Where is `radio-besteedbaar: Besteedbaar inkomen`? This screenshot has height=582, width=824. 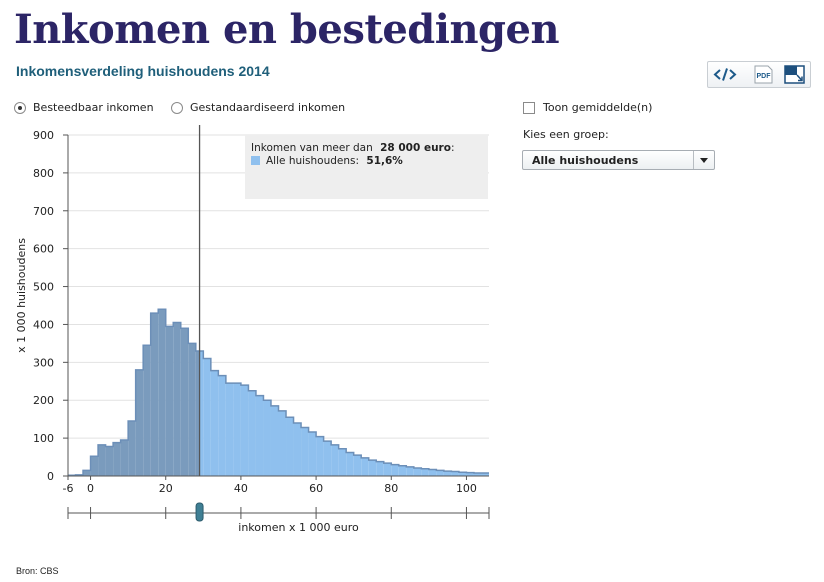
radio-besteedbaar: Besteedbaar inkomen is located at coordinates (84, 107).